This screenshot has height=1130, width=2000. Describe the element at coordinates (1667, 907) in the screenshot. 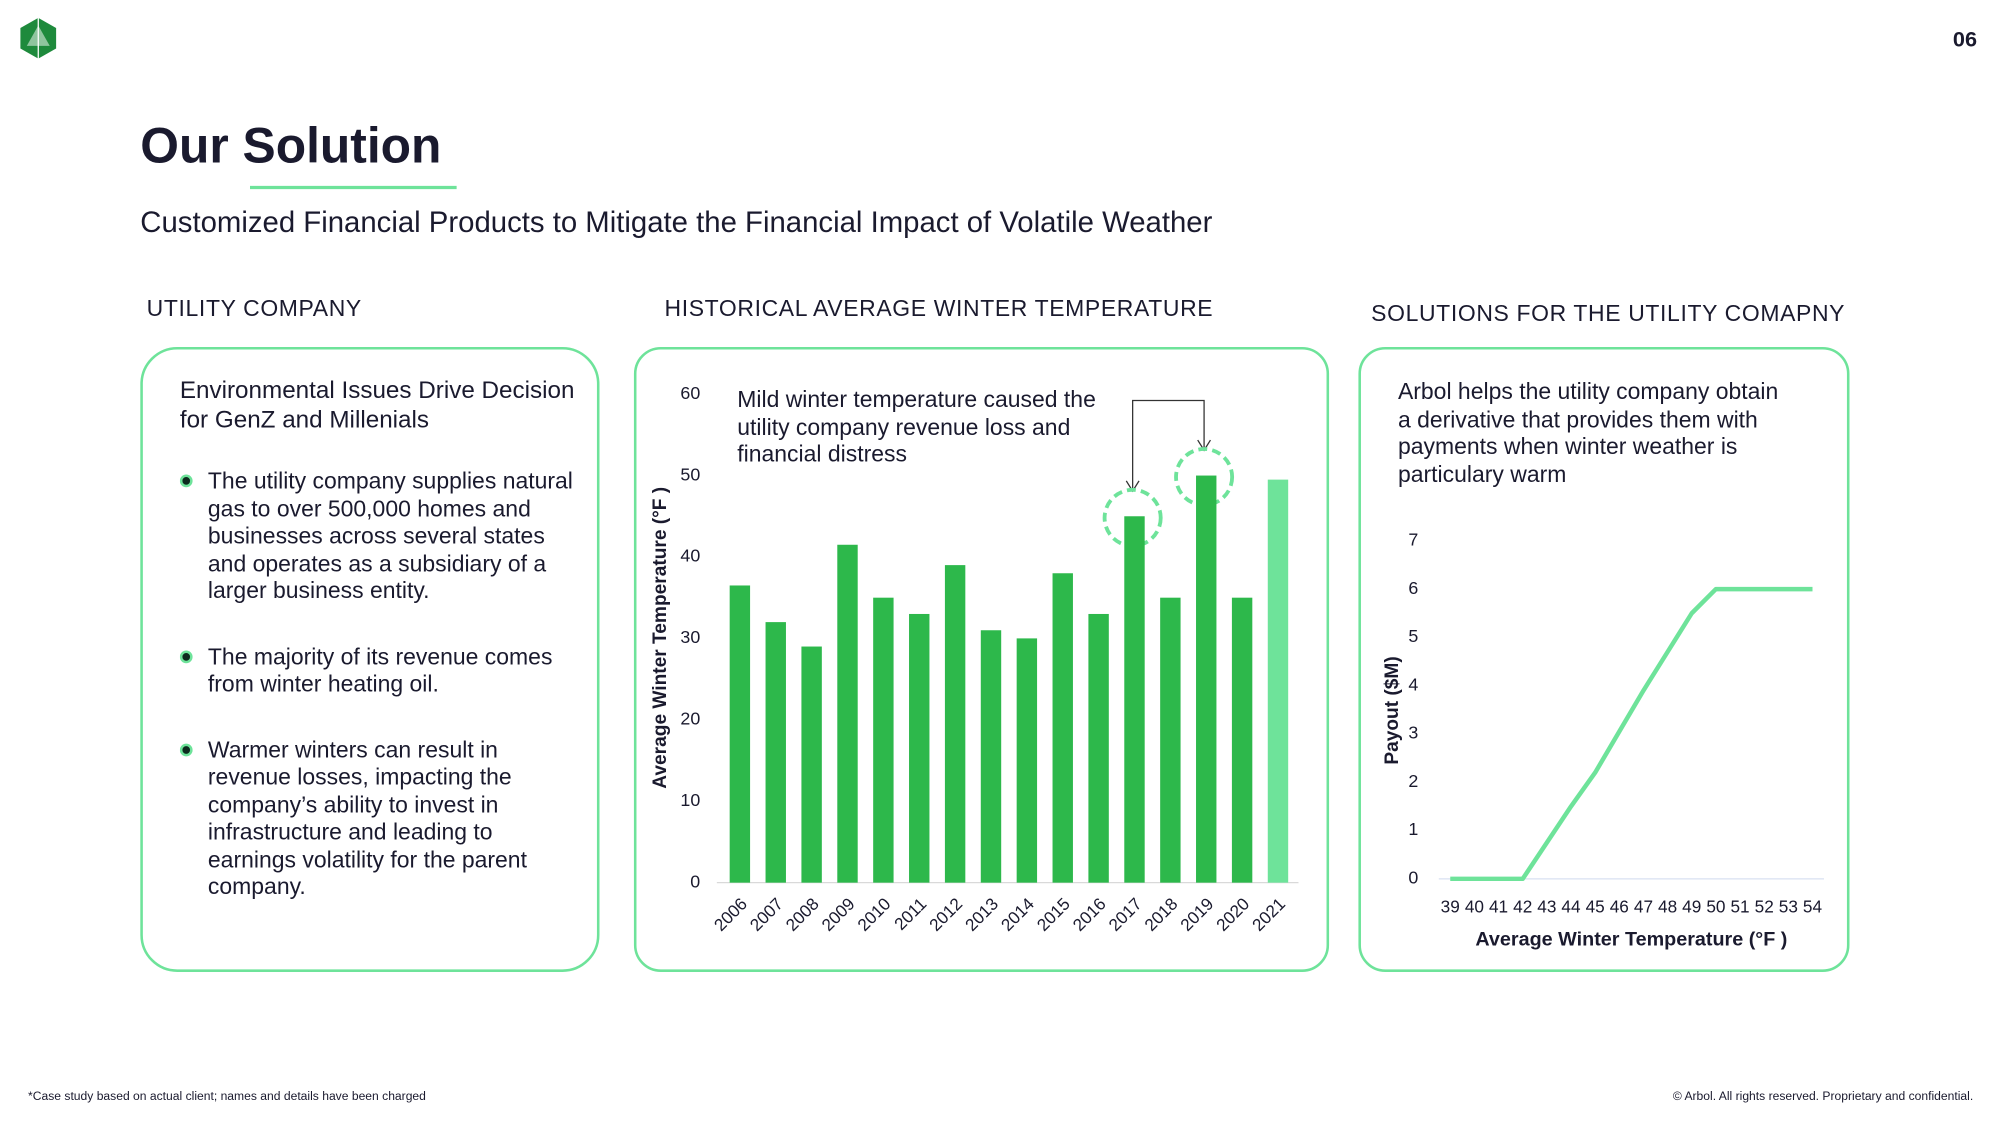

I see `x-tick-label: 48` at that location.